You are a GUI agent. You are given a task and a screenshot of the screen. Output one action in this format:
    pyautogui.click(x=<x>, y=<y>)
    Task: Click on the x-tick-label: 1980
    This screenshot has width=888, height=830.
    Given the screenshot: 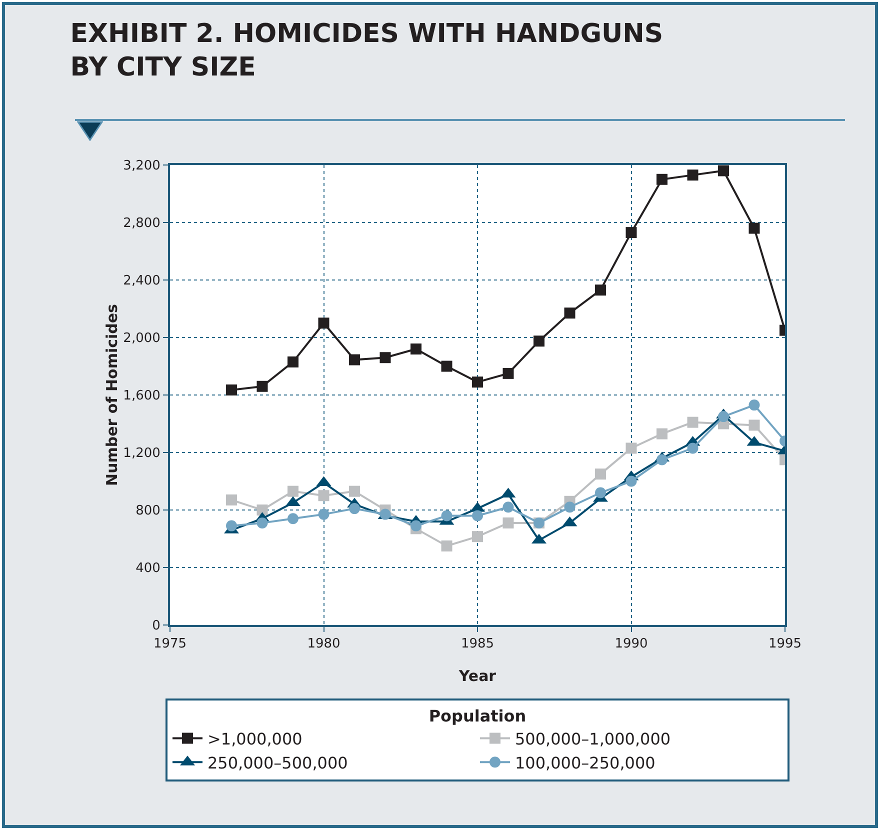 What is the action you would take?
    pyautogui.click(x=323, y=644)
    